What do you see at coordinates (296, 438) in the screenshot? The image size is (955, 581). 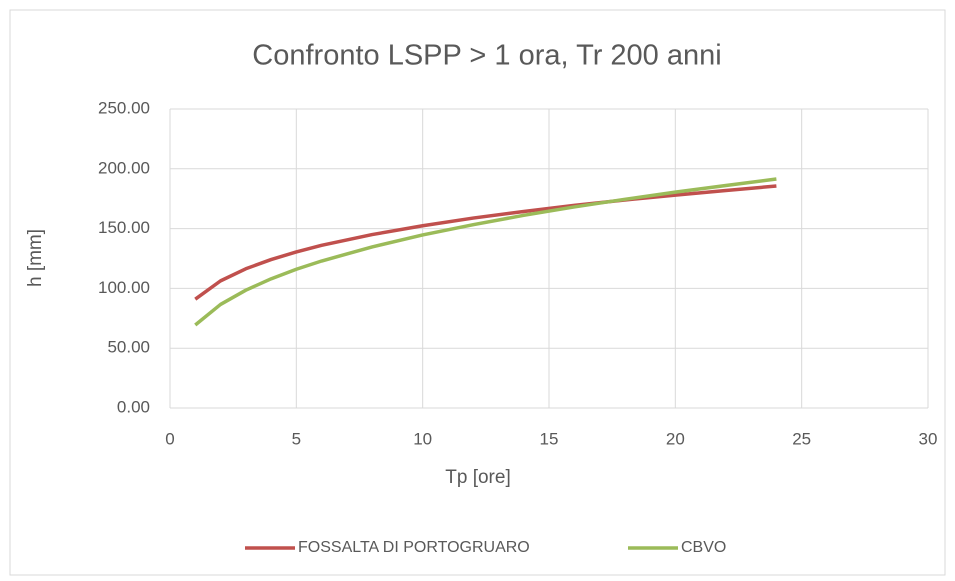 I see `x-tick-label: 5` at bounding box center [296, 438].